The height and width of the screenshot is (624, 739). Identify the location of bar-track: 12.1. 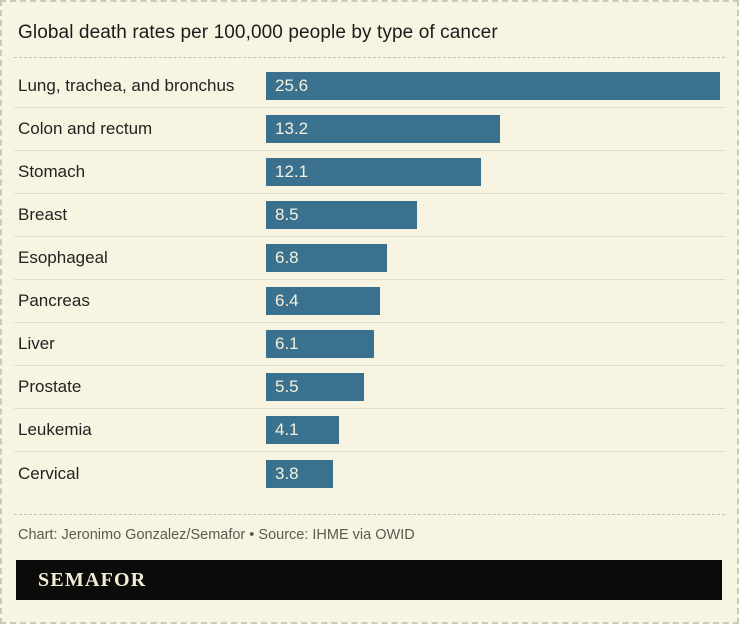
(493, 172).